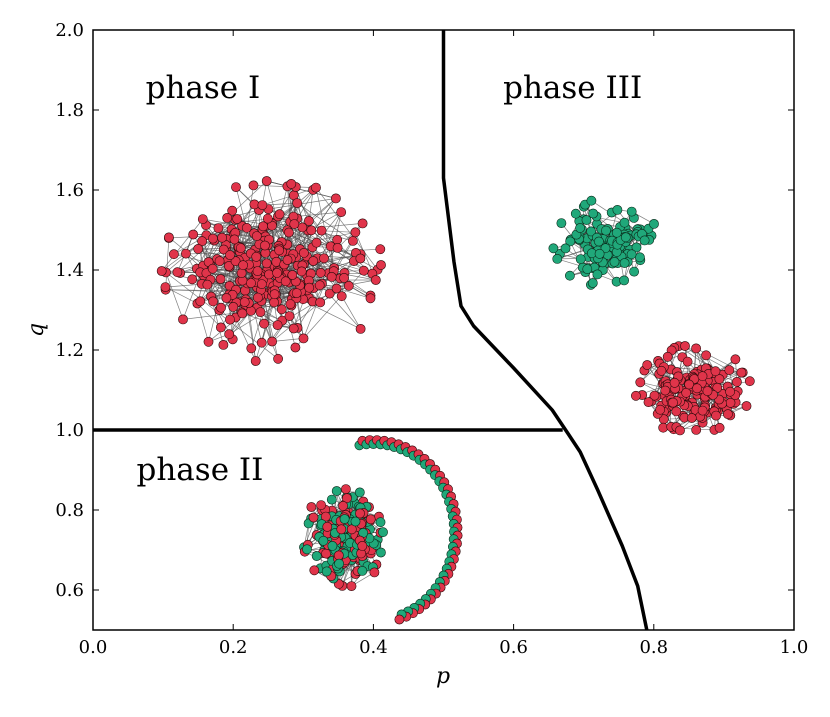  What do you see at coordinates (69, 190) in the screenshot?
I see `y-tick-label: 1.6` at bounding box center [69, 190].